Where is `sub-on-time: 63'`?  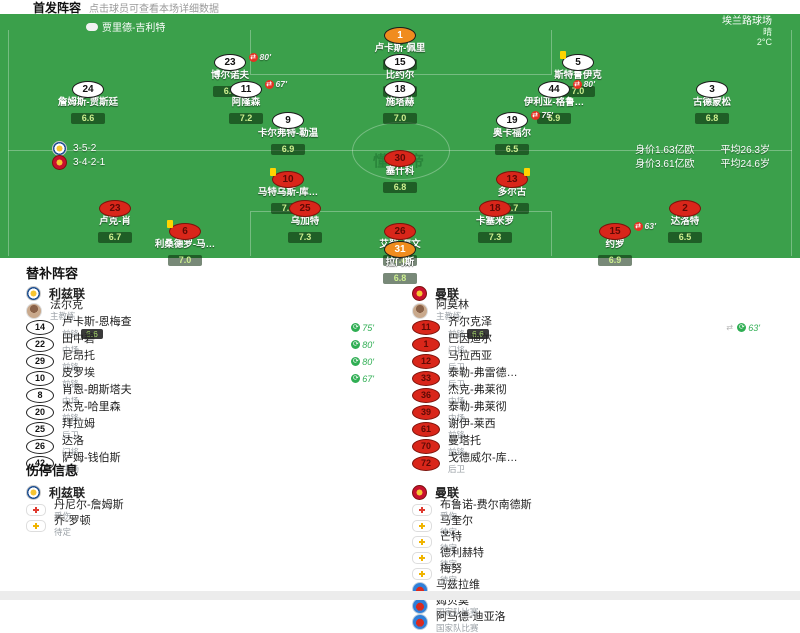
sub-on-time: 63' is located at coordinates (754, 327).